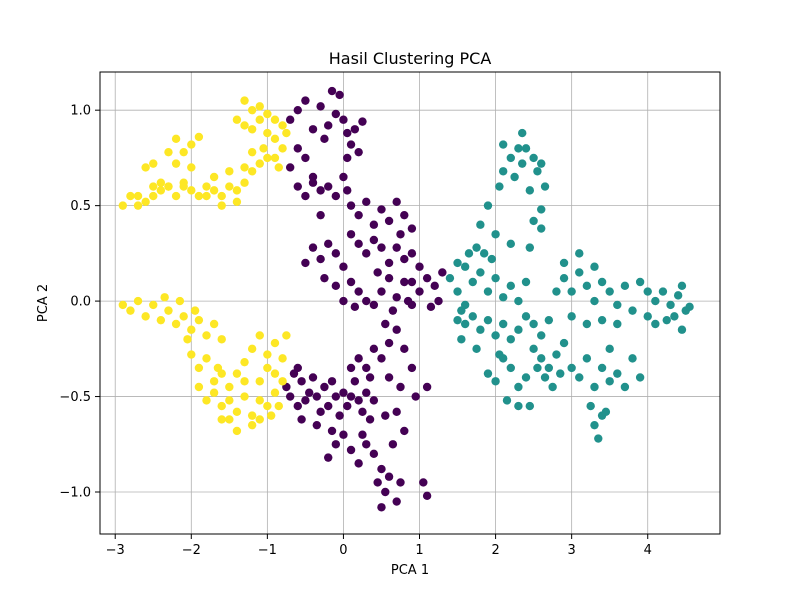  What do you see at coordinates (191, 550) in the screenshot?
I see `x-tick-label: −2` at bounding box center [191, 550].